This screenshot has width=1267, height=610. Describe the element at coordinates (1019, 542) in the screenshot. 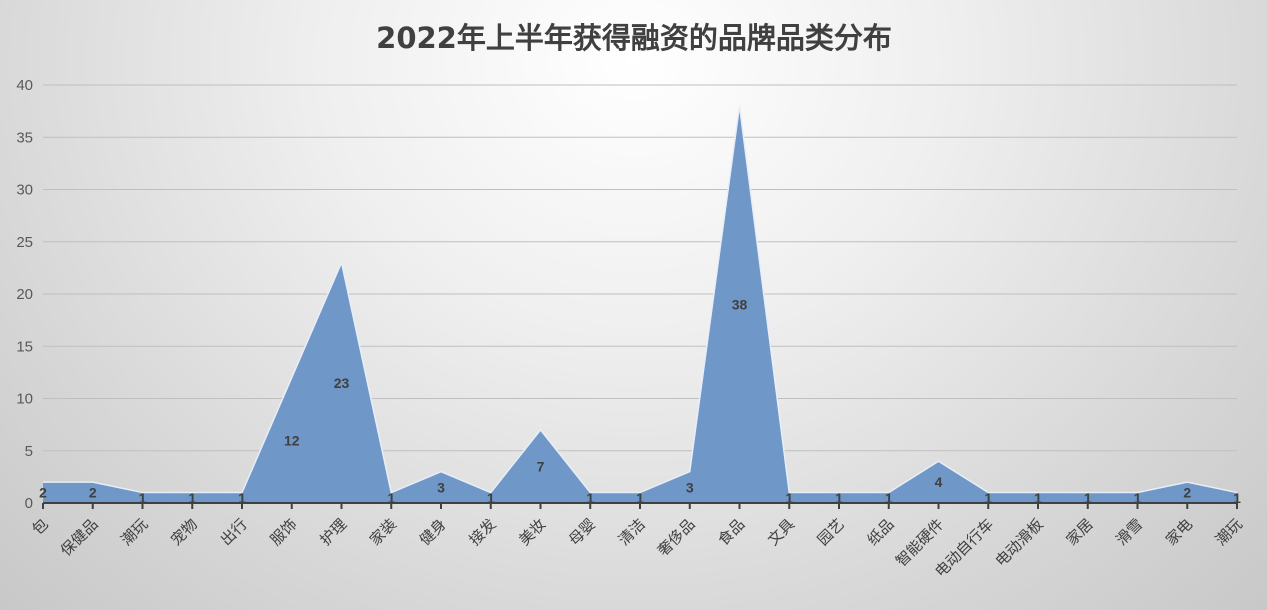

I see `x-tick-label: 电动滑板` at that location.